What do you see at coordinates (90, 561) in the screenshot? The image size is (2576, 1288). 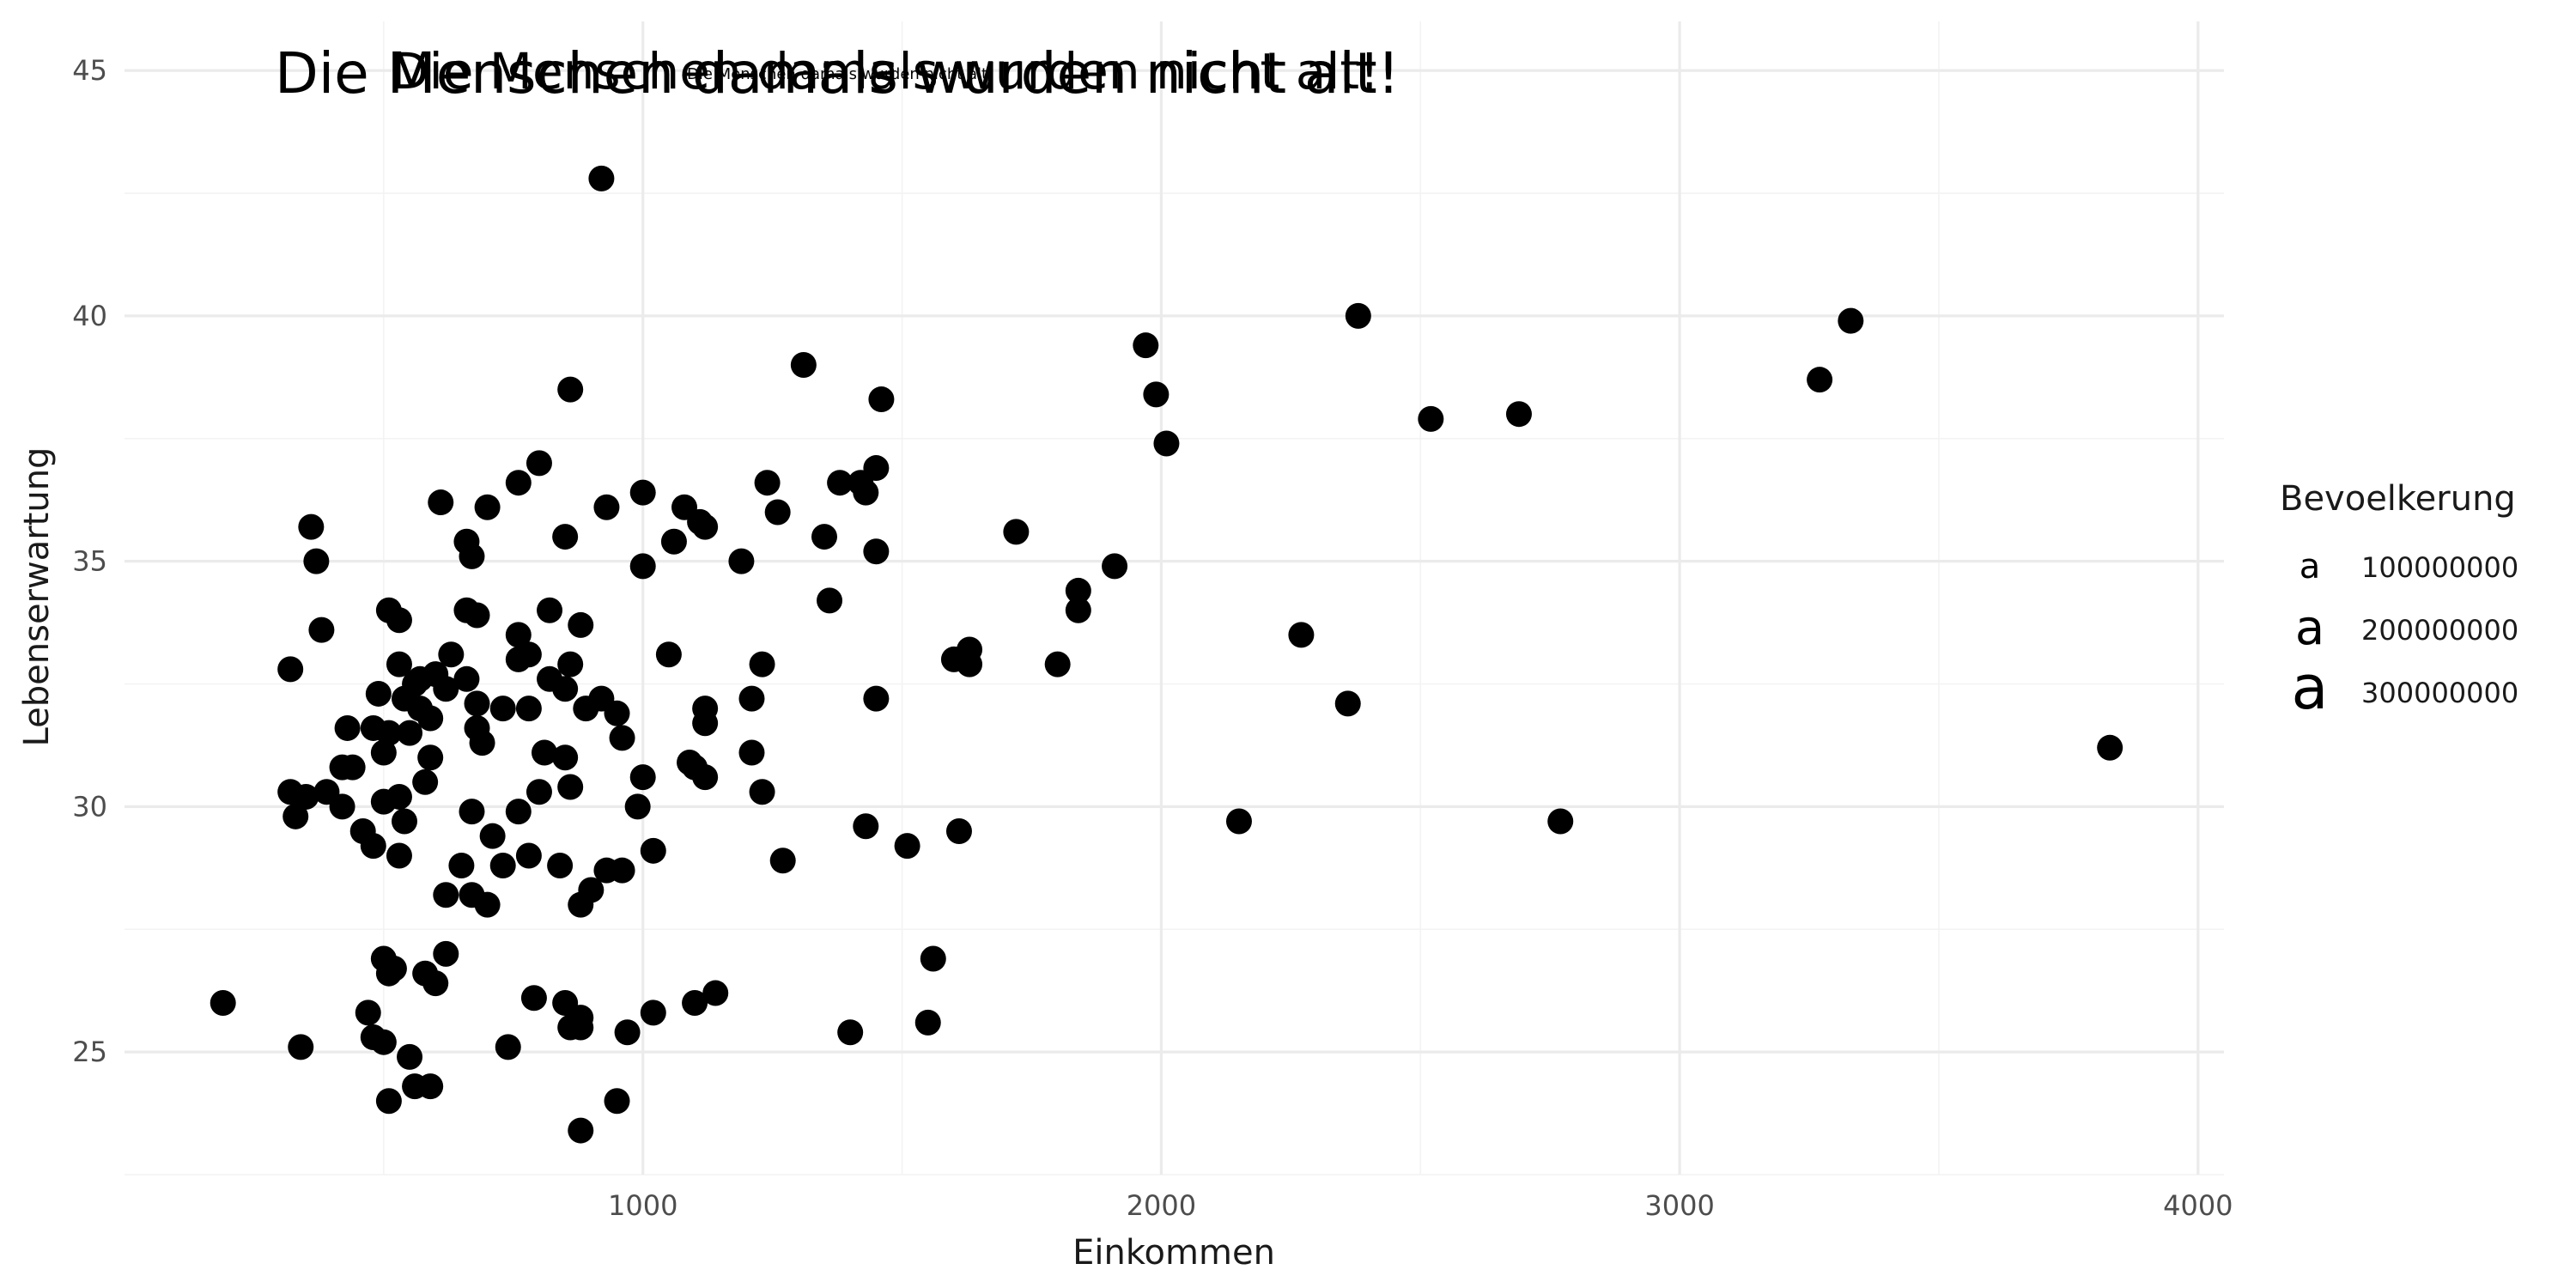 I see `y-tick-label: 35` at bounding box center [90, 561].